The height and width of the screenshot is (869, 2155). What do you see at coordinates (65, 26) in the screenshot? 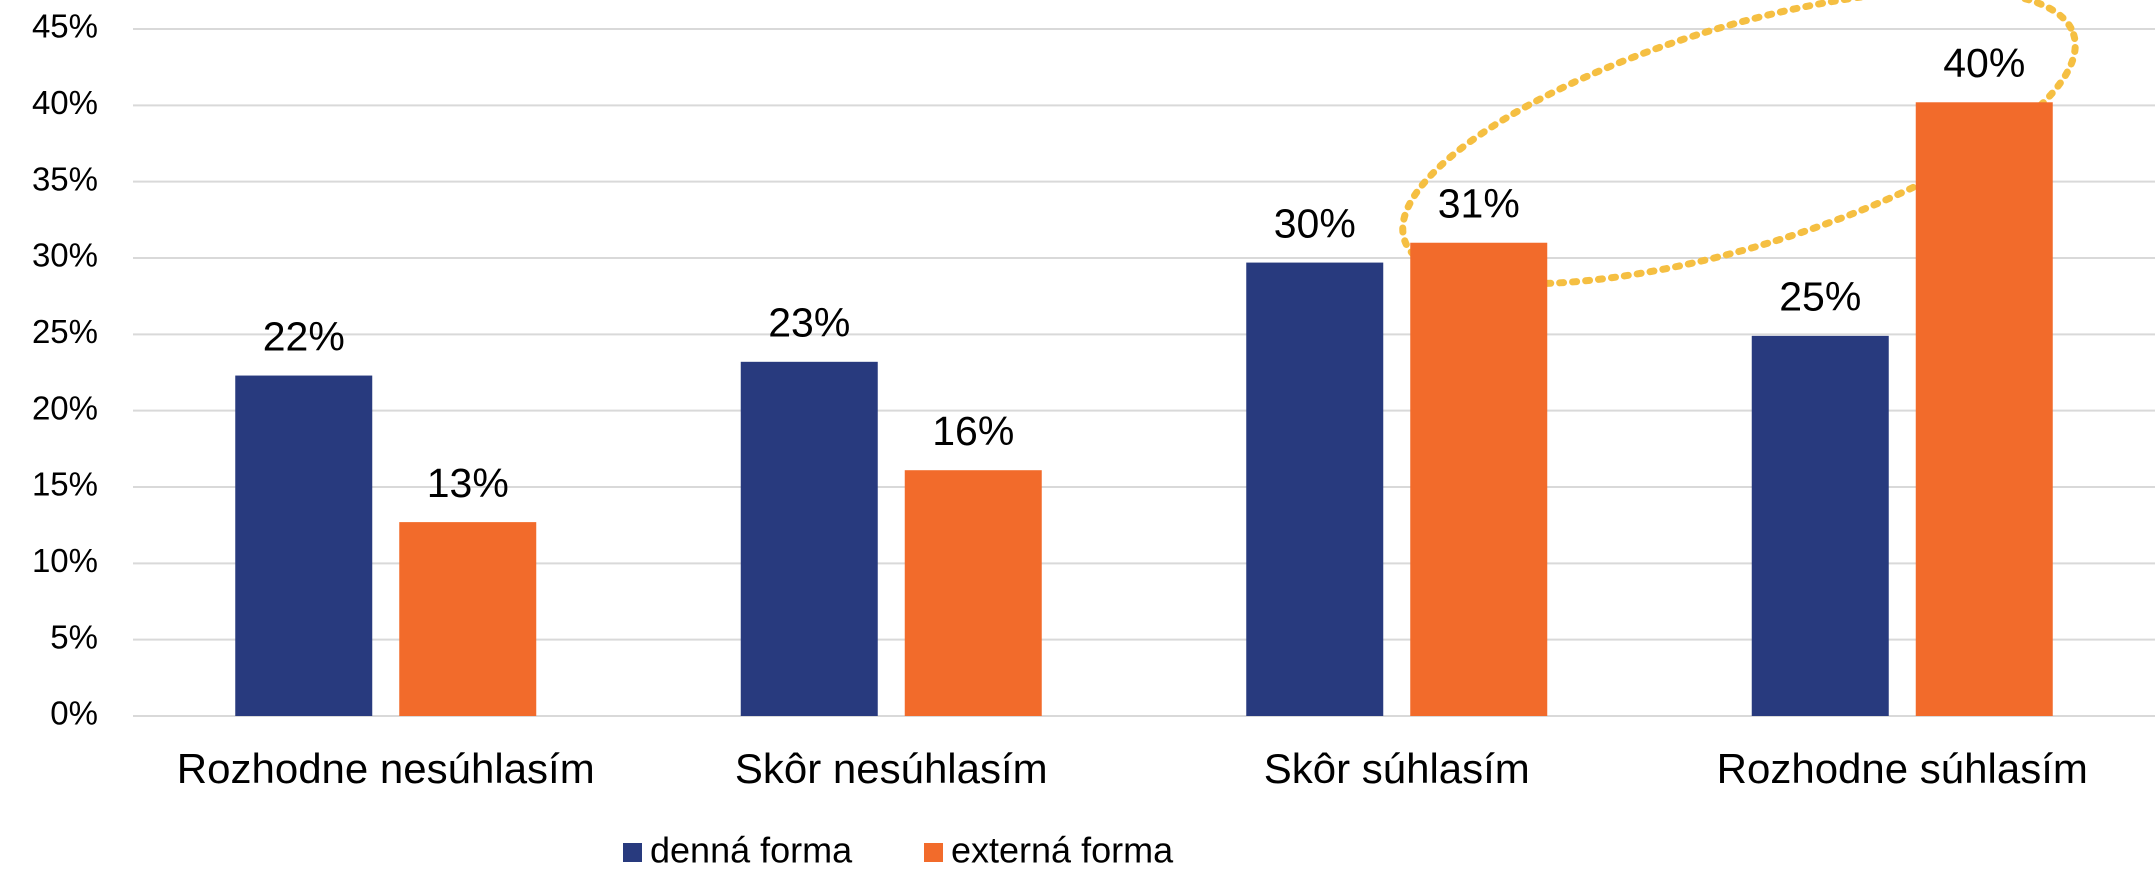
I see `y-tick-label: 45%` at bounding box center [65, 26].